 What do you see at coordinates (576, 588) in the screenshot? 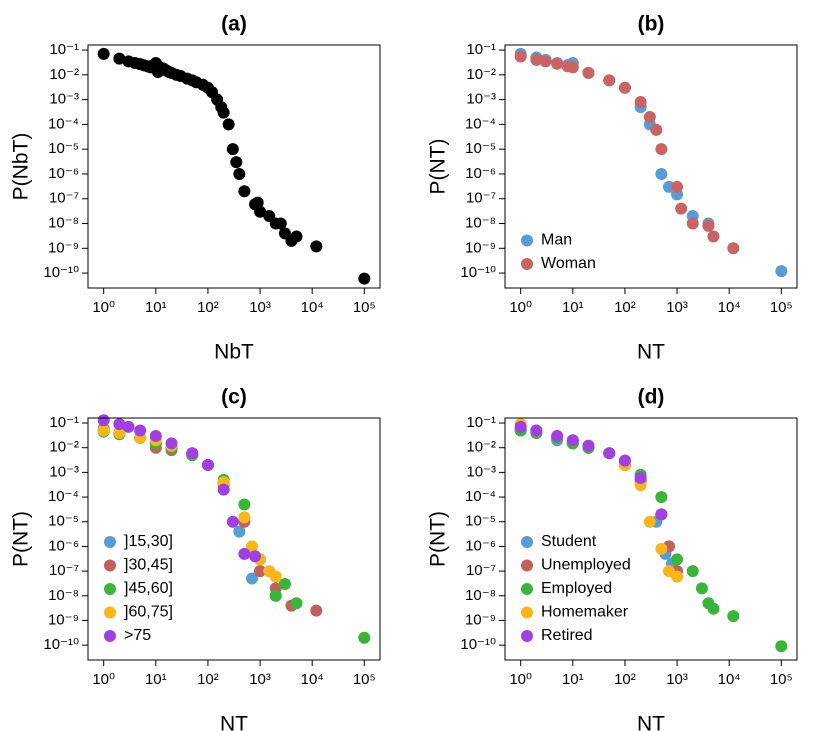
I see `legend-label: Employed` at bounding box center [576, 588].